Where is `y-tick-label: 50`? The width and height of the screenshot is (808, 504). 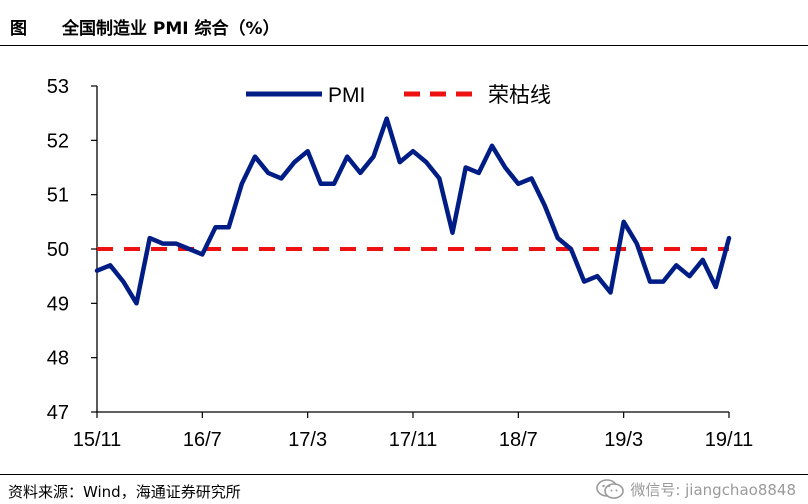 y-tick-label: 50 is located at coordinates (58, 250).